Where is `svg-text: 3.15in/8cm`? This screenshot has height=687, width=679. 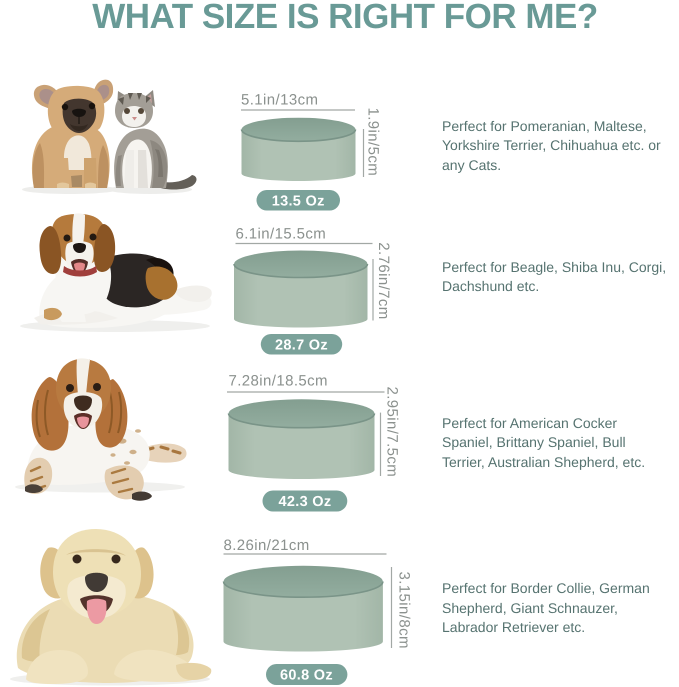
svg-text: 3.15in/8cm is located at coordinates (404, 610).